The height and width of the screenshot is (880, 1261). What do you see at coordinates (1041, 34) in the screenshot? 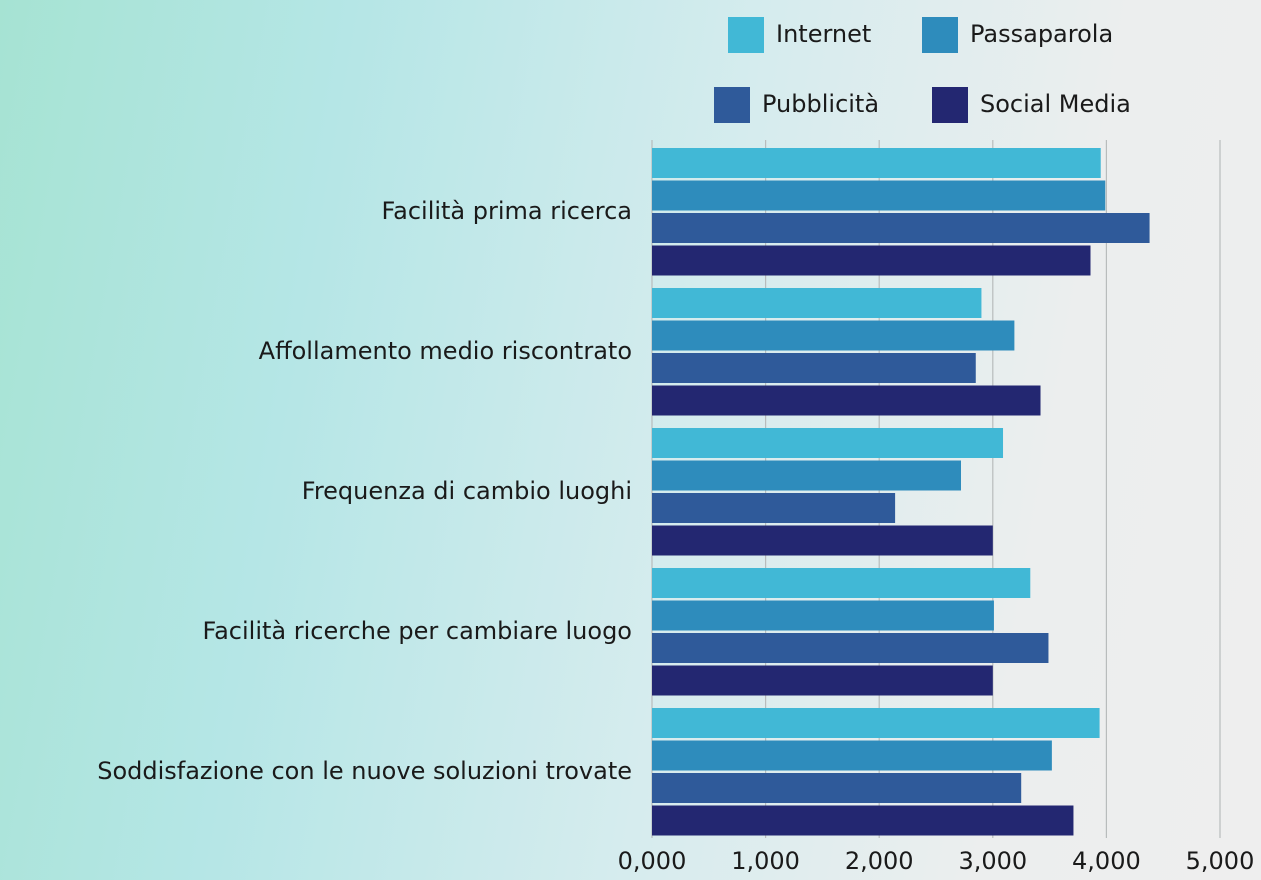
I see `legend-label: Passaparola` at bounding box center [1041, 34].